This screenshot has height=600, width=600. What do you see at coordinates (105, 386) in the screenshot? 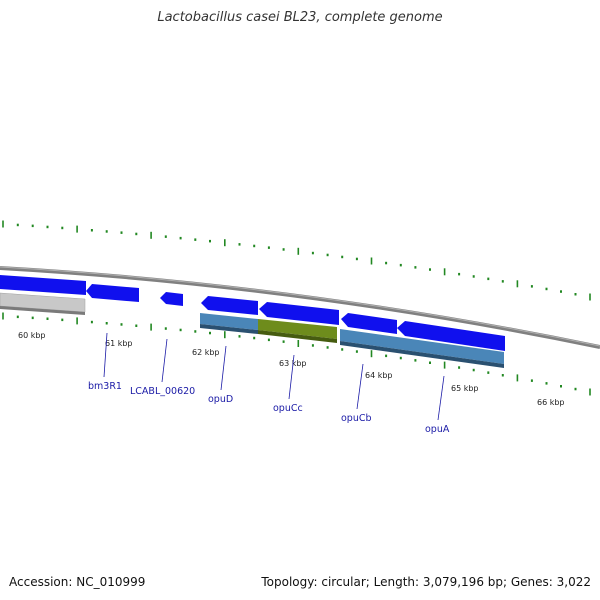
I see `gene-label-bm3R1: bm3R1` at bounding box center [105, 386].